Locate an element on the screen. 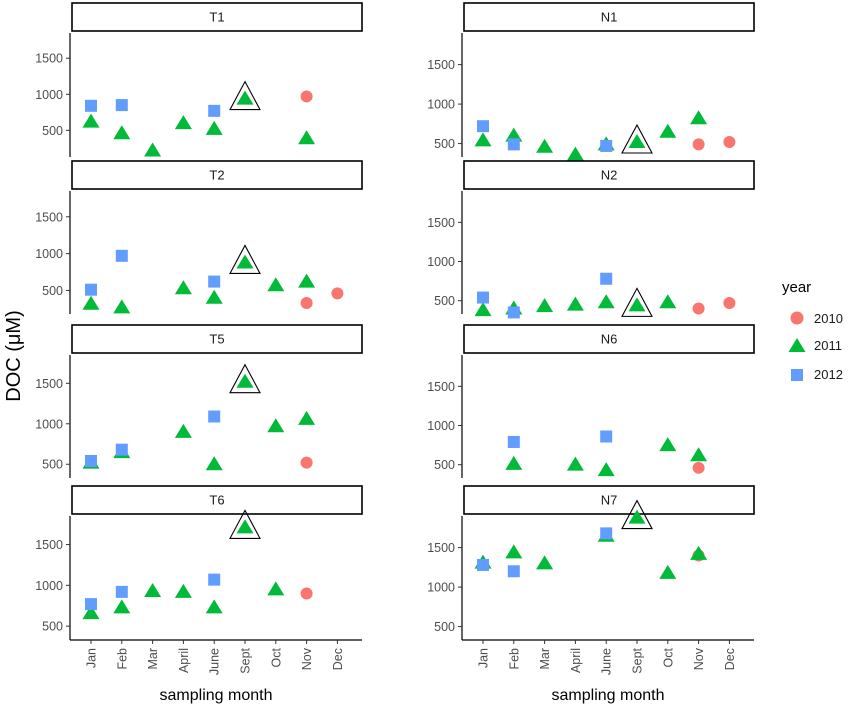  panel-strip-label: T2 is located at coordinates (216, 175).